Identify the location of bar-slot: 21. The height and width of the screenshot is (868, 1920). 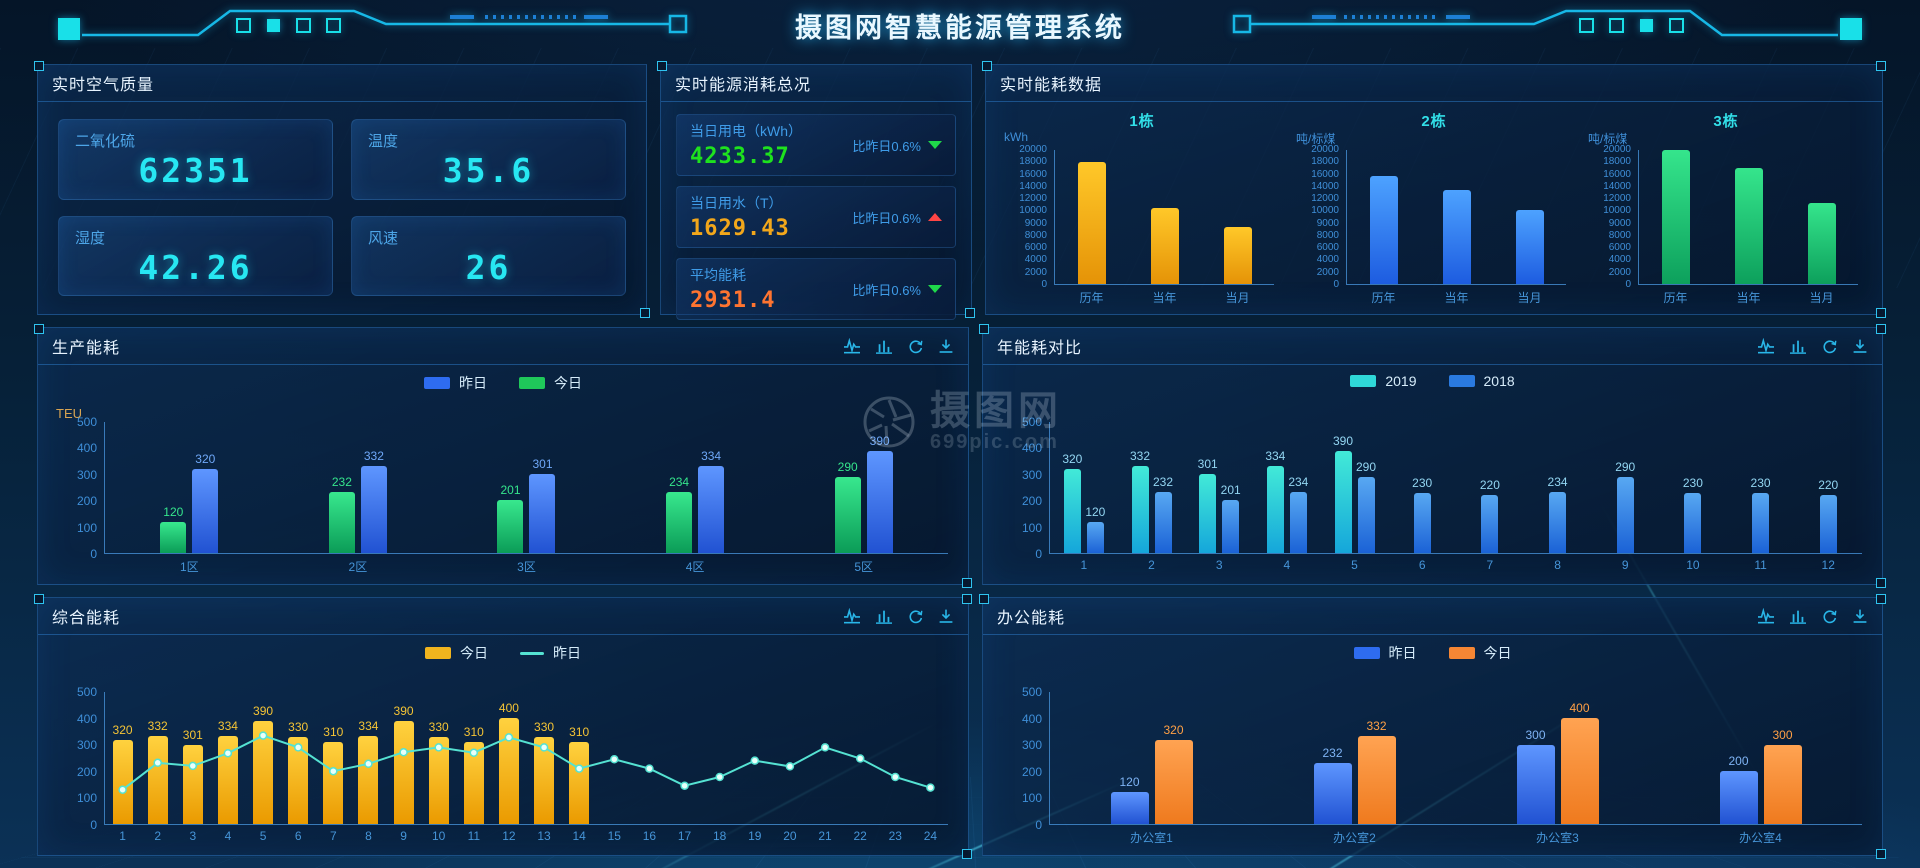
(825, 767).